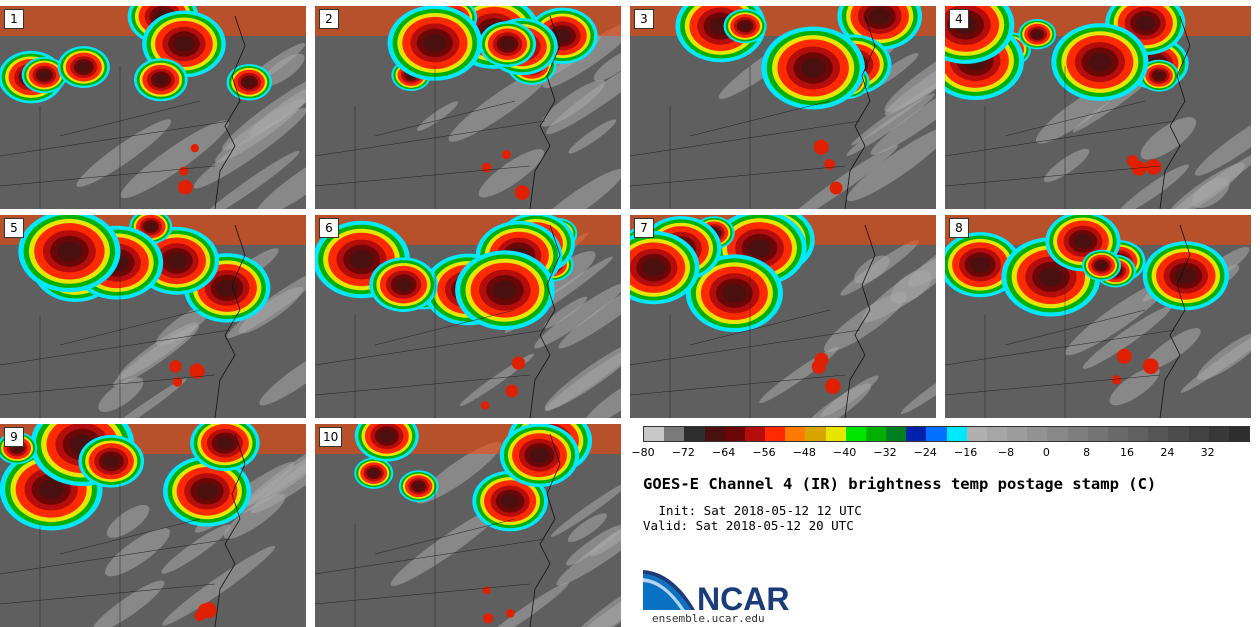  I want to click on stamp-panel-8: 8, so click(1098, 316).